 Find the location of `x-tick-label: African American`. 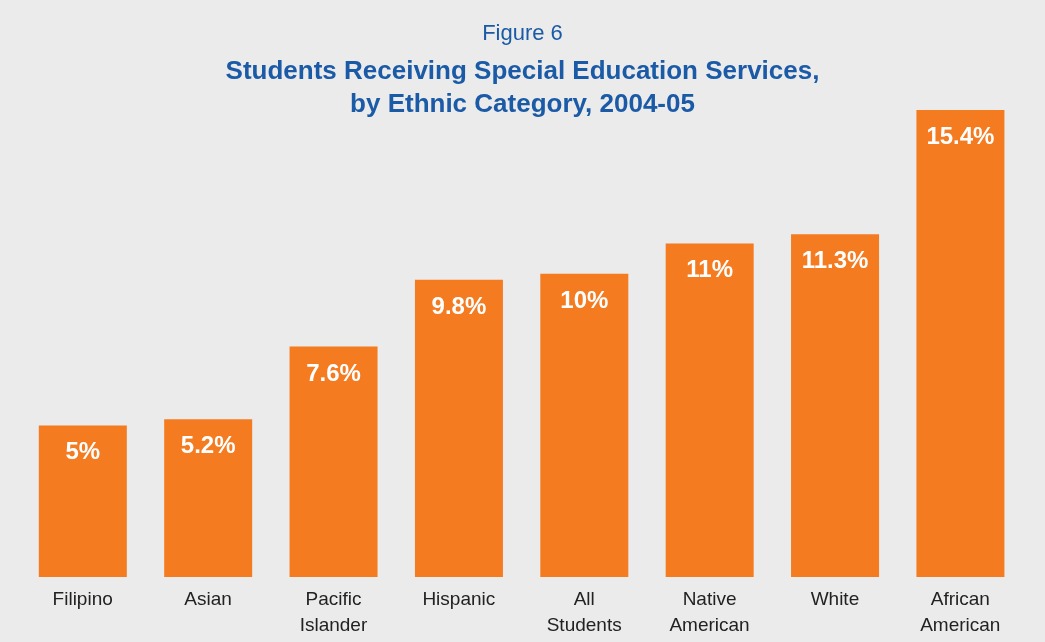

x-tick-label: African American is located at coordinates (960, 611).